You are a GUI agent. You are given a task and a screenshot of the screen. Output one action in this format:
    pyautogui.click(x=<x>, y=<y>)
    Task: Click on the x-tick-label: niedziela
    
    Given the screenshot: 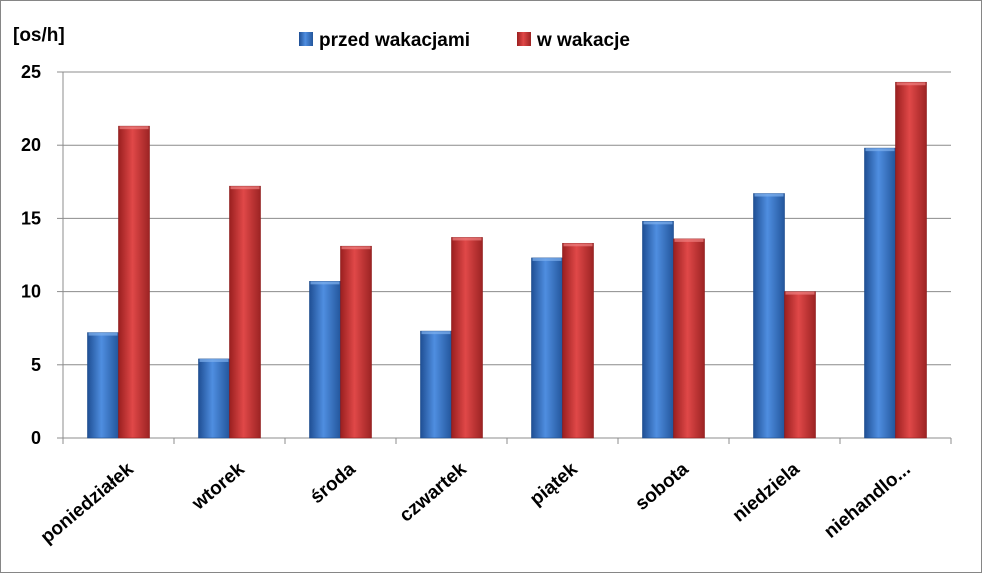 What is the action you would take?
    pyautogui.click(x=766, y=492)
    